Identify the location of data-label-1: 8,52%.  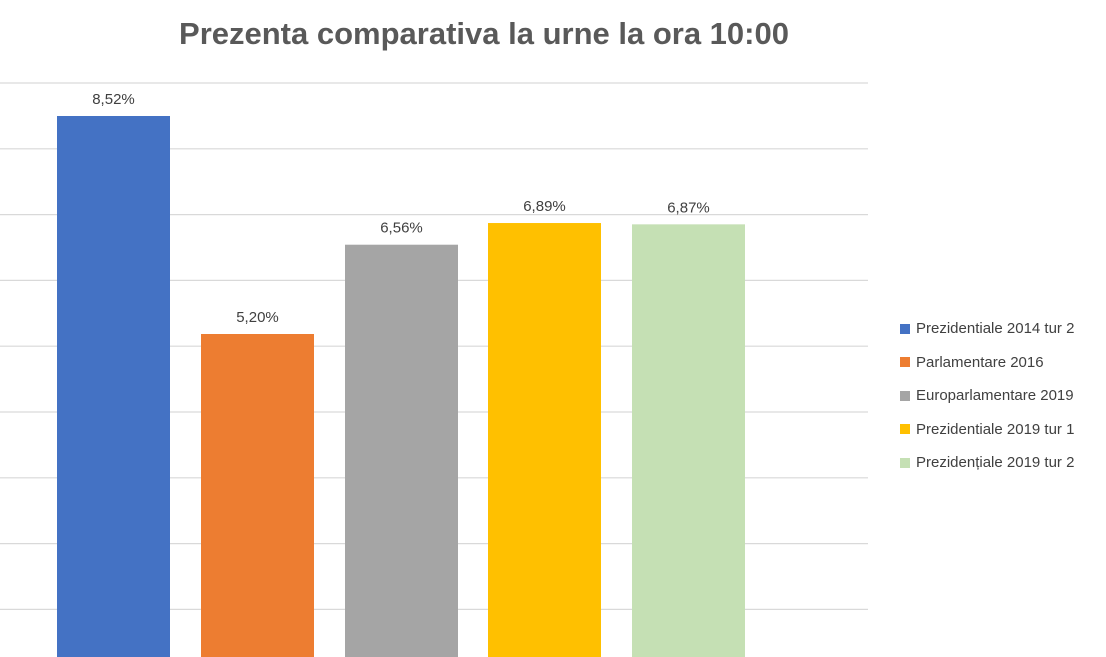
(113, 99).